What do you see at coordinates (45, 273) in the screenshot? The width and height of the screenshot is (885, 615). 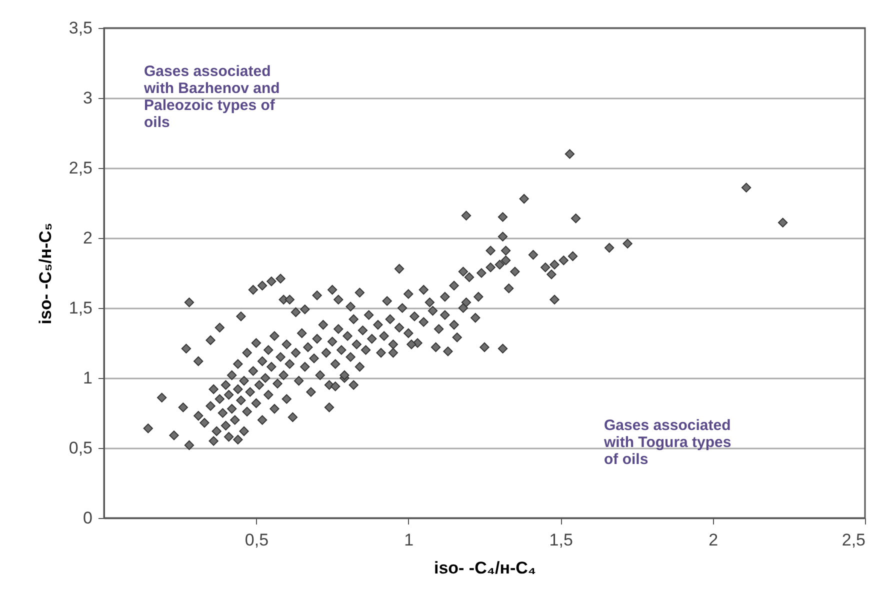 I see `y-axis-title: iso- -C₅/н-C₅` at bounding box center [45, 273].